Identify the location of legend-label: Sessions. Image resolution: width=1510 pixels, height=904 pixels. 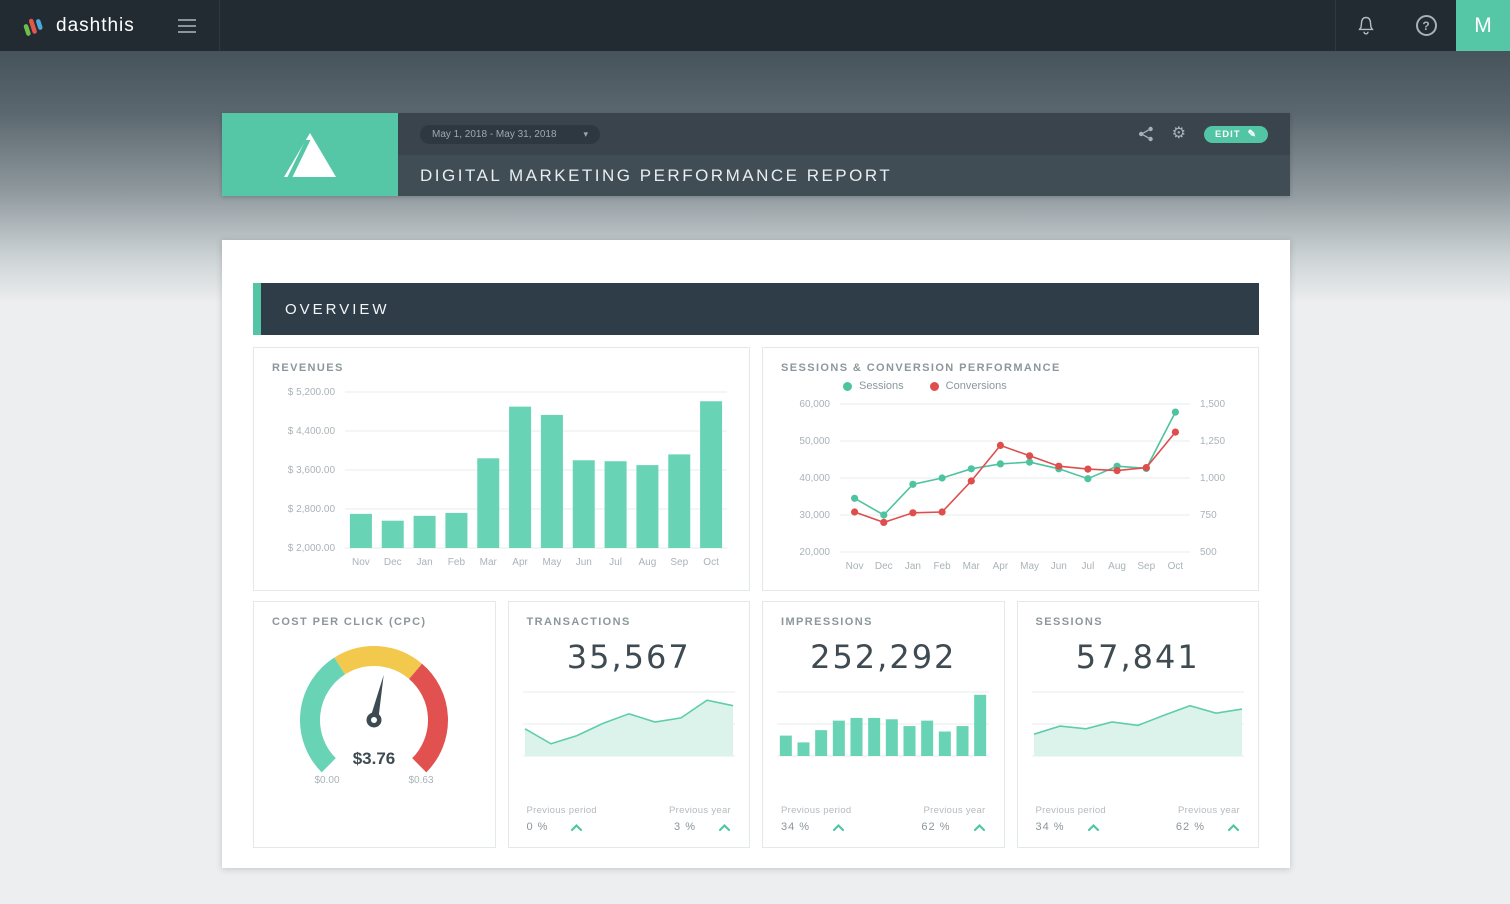
(881, 386).